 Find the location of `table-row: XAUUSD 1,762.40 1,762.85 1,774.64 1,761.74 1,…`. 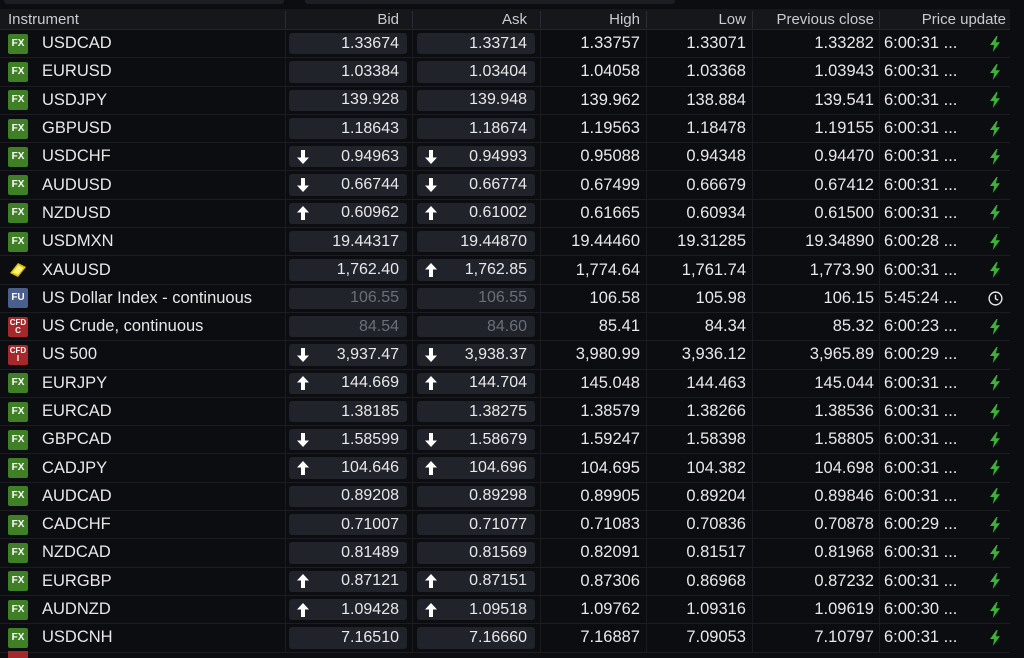

table-row: XAUUSD 1,762.40 1,762.85 1,774.64 1,761.74 1,… is located at coordinates (505, 270).